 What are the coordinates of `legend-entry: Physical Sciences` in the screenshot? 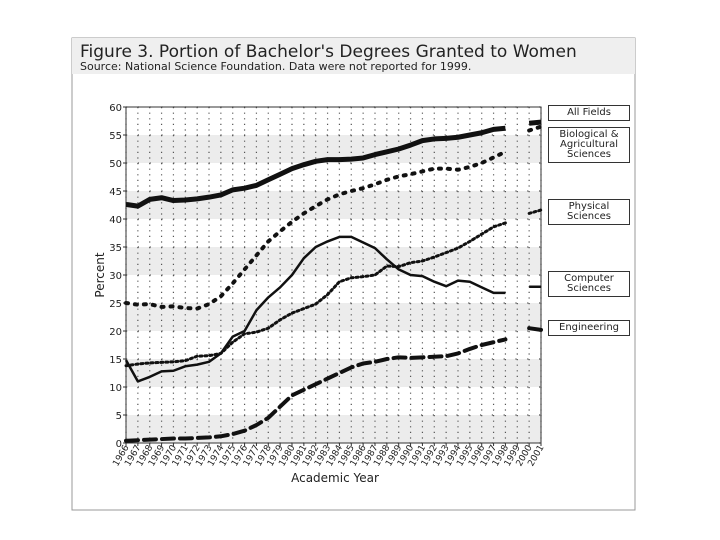 It's located at (589, 212).